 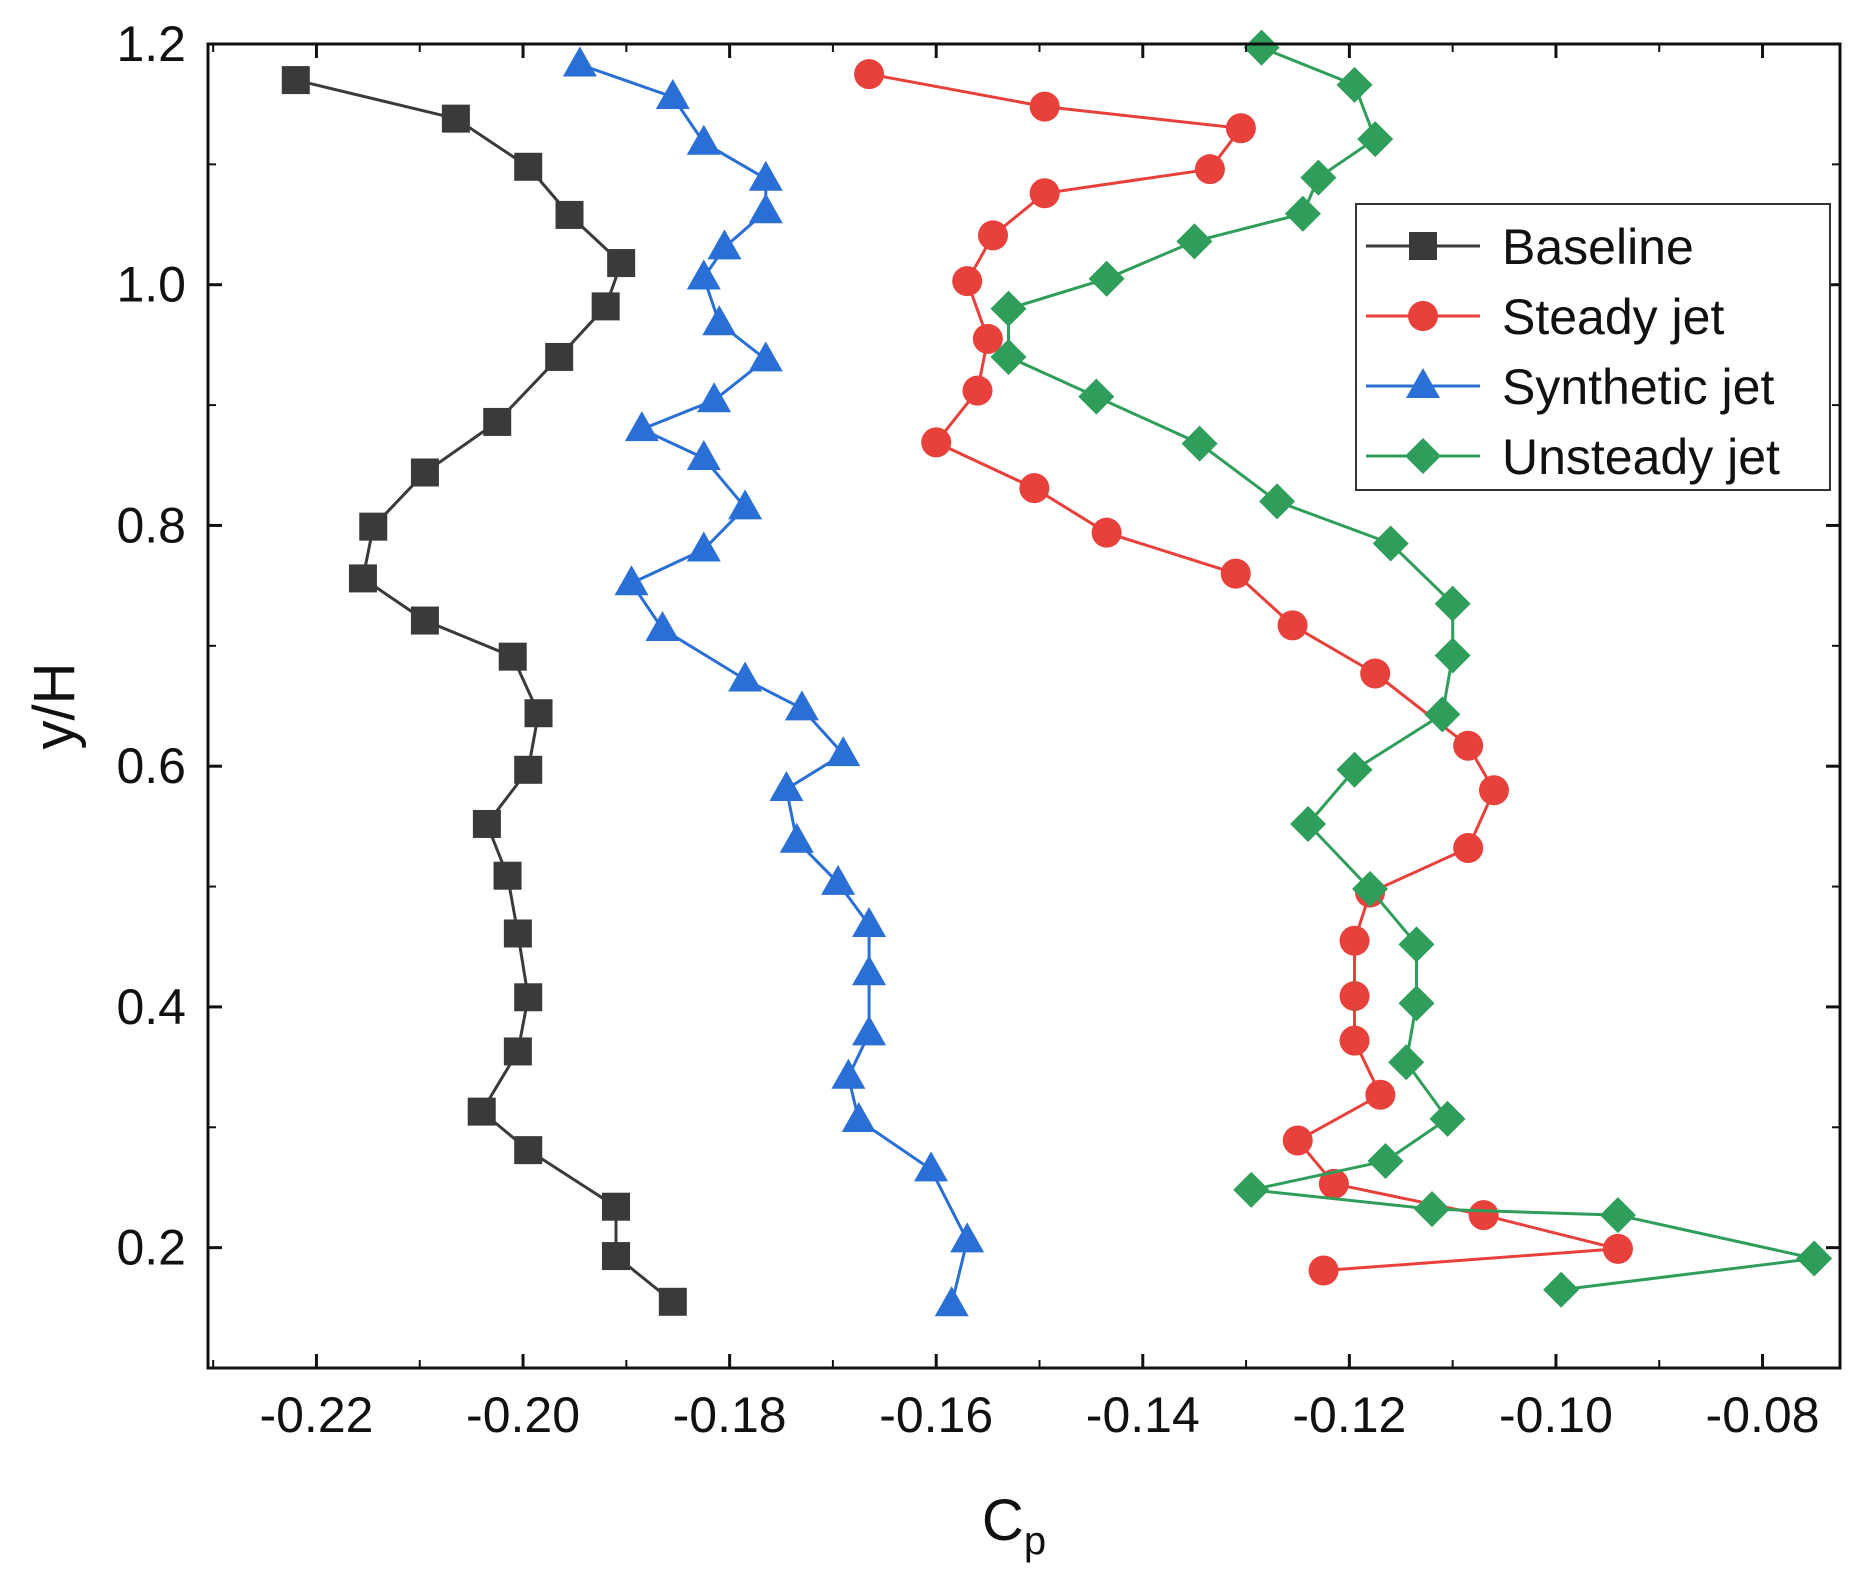 What do you see at coordinates (936, 1415) in the screenshot?
I see `x-tick-label: -0.16` at bounding box center [936, 1415].